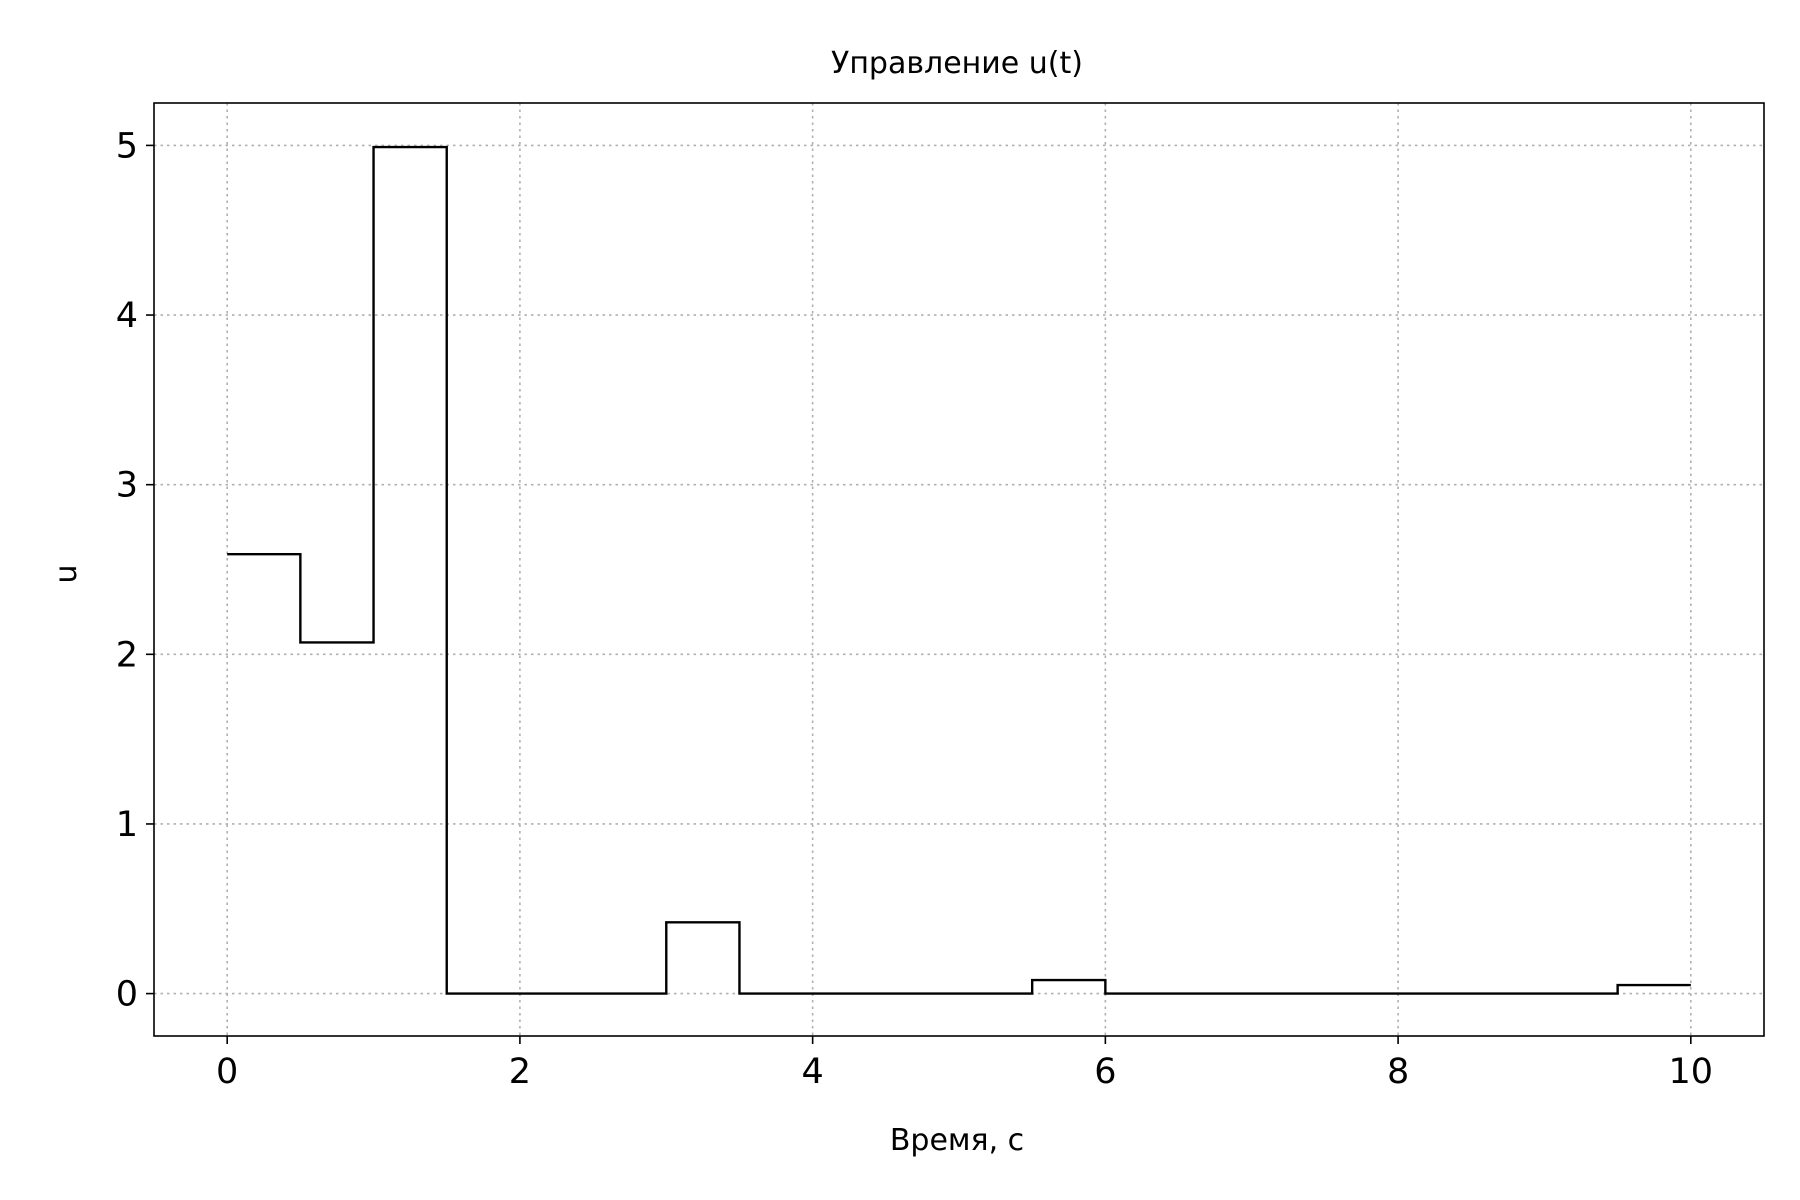  I want to click on x-tick-label-0: 0, so click(227, 1072).